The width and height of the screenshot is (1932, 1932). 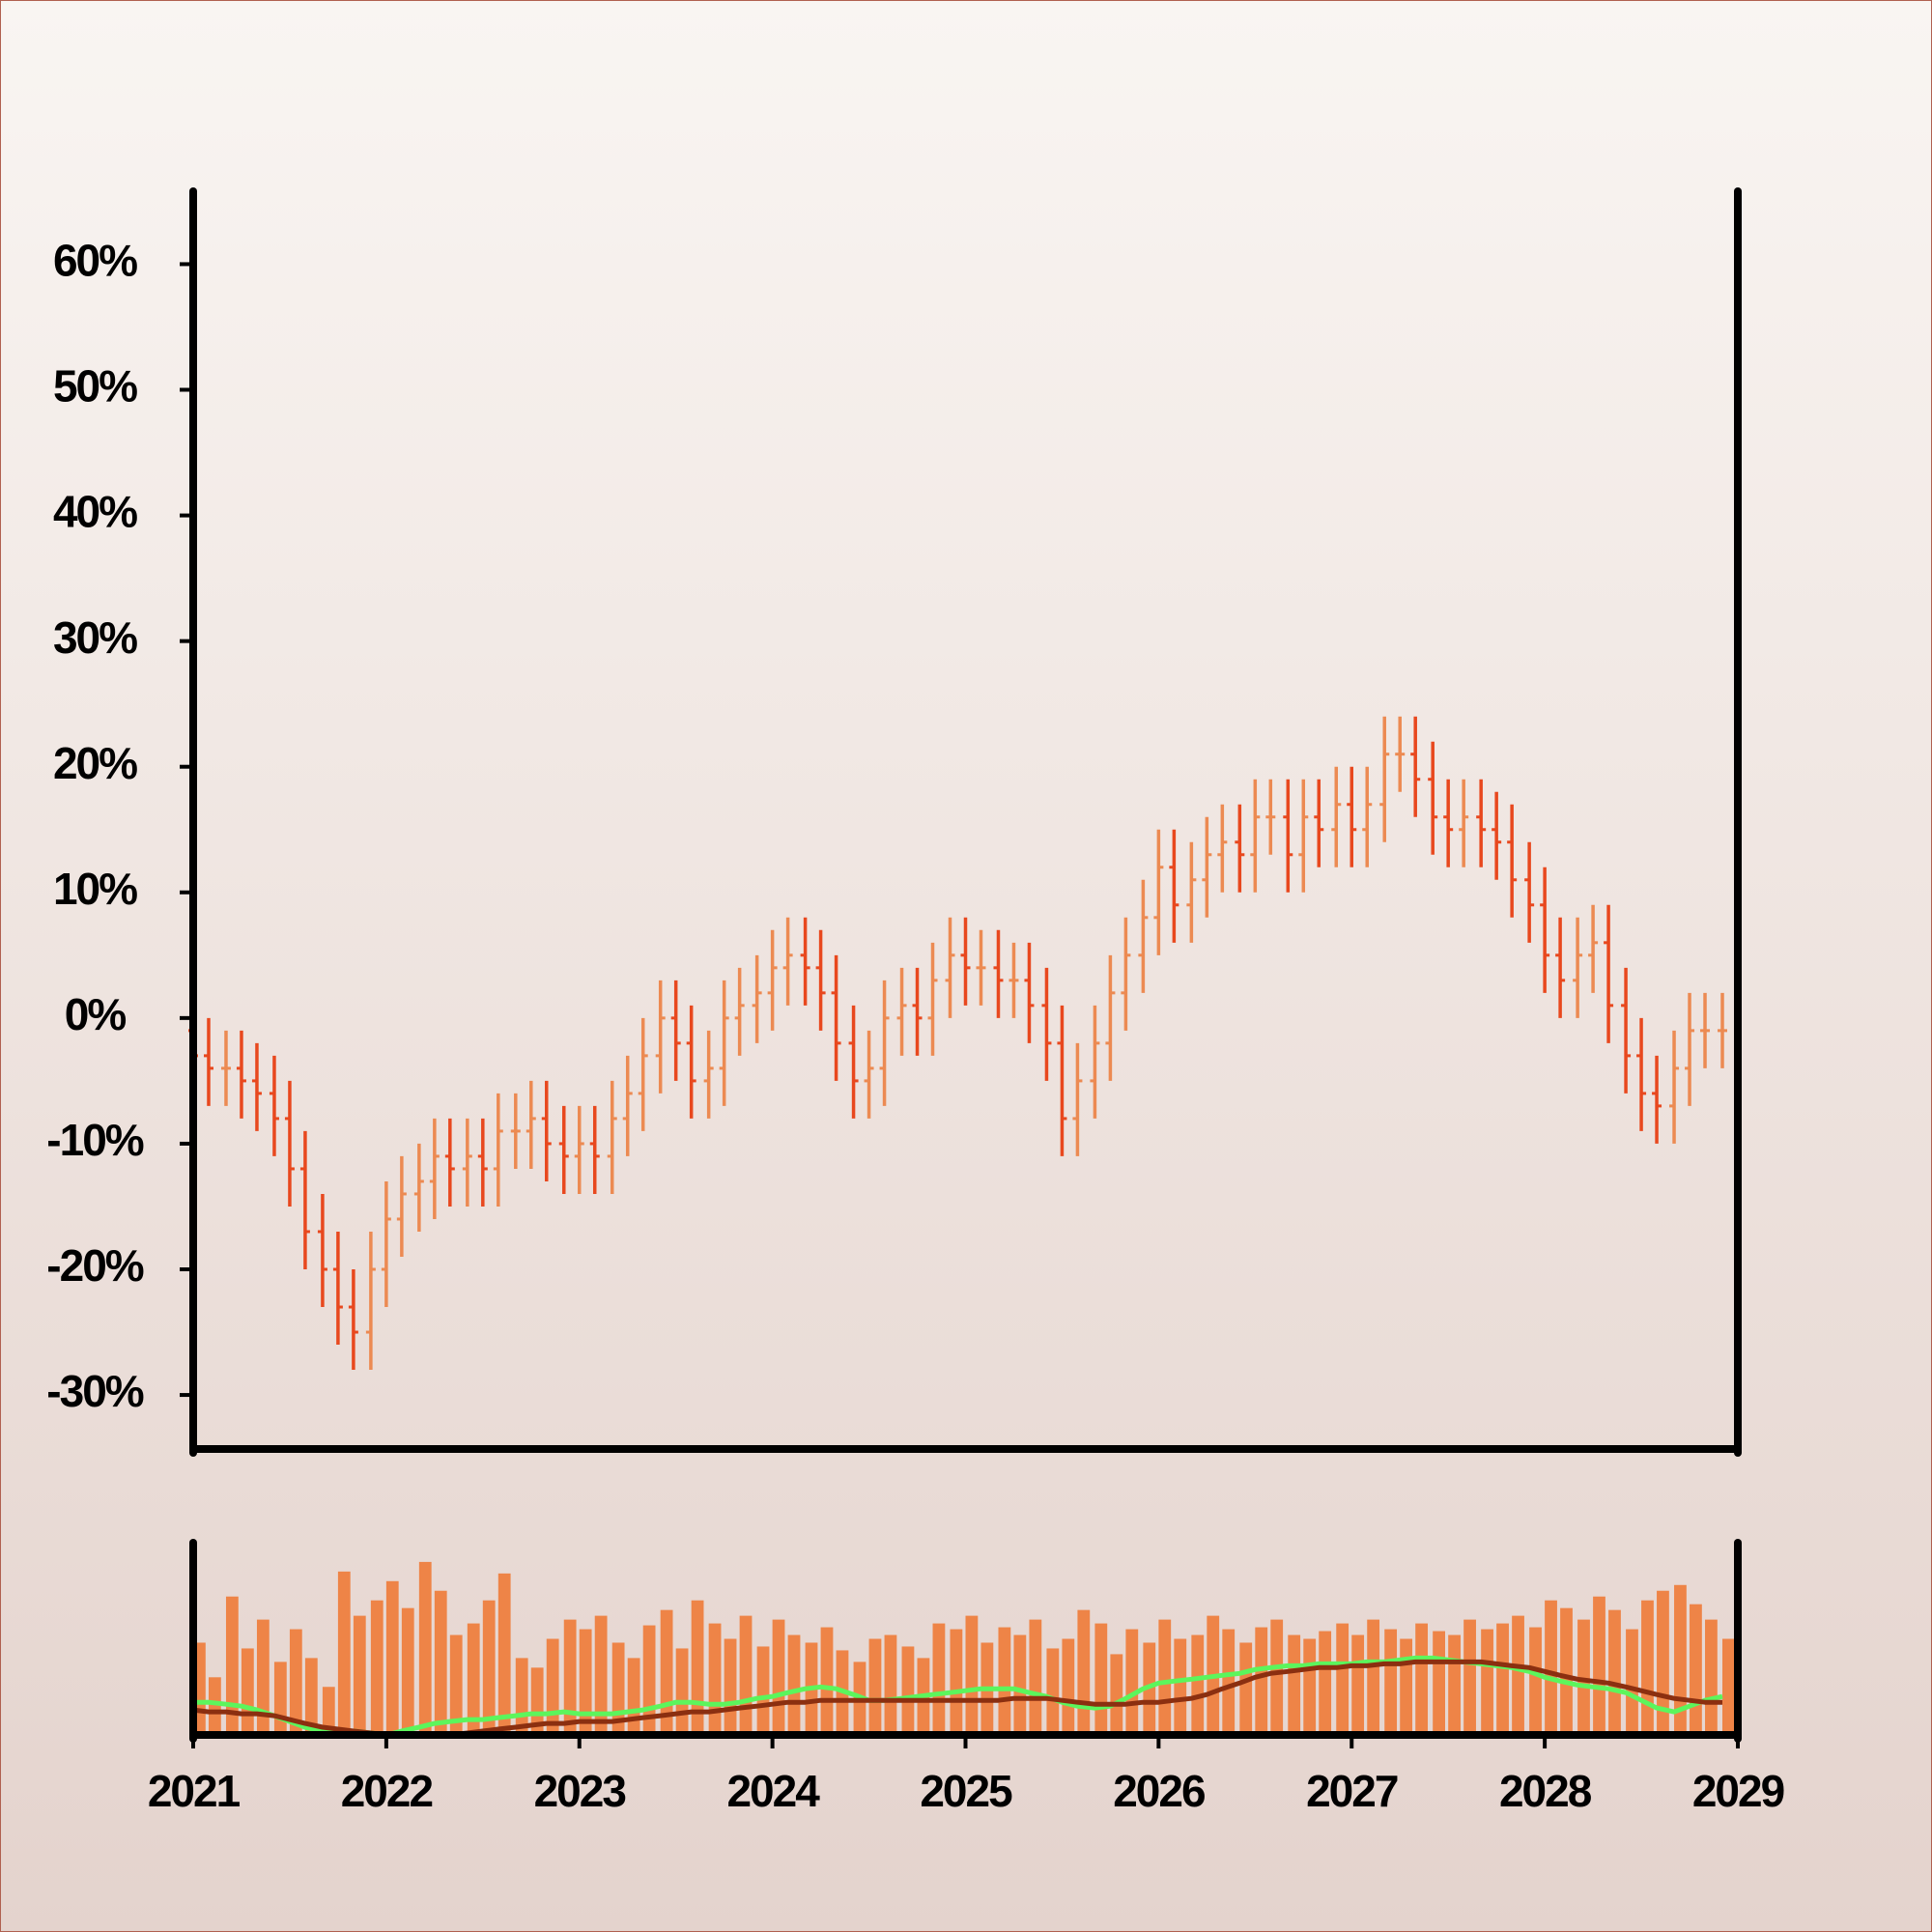 What do you see at coordinates (95, 637) in the screenshot?
I see `y-tick-label: 30%` at bounding box center [95, 637].